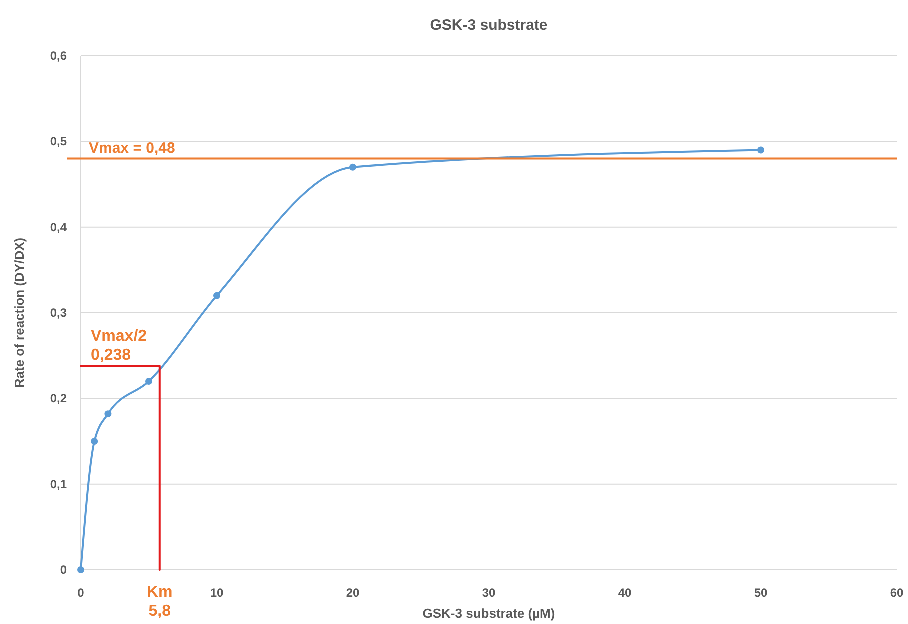 The height and width of the screenshot is (624, 908). I want to click on x-tick-label: 50, so click(761, 593).